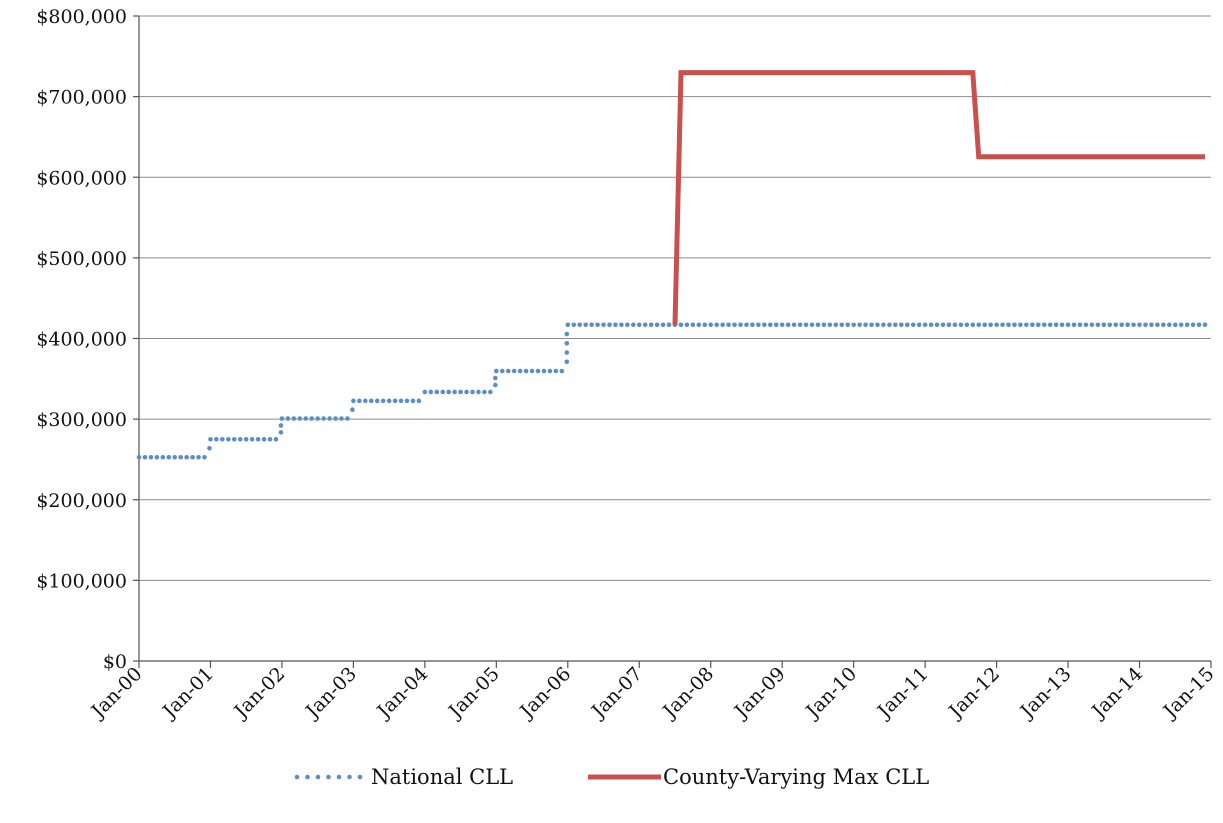 The image size is (1223, 823). Describe the element at coordinates (473, 693) in the screenshot. I see `x-tick-label: Jan-05` at that location.